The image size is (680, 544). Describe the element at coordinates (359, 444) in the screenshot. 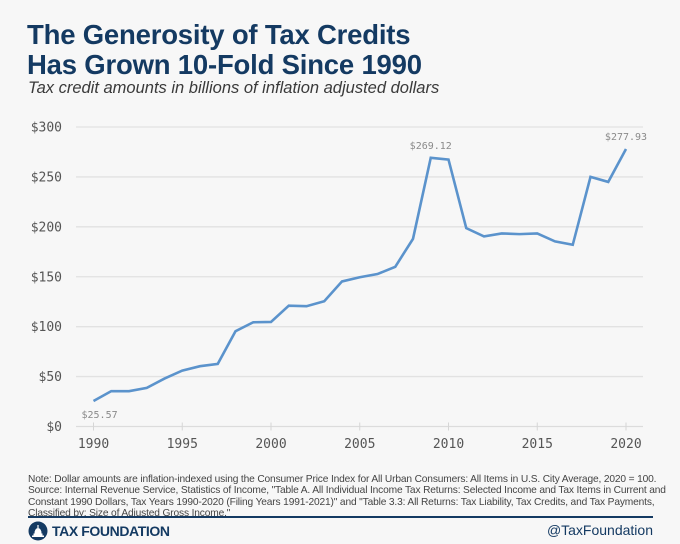

I see `x-tick-label: 2005` at that location.